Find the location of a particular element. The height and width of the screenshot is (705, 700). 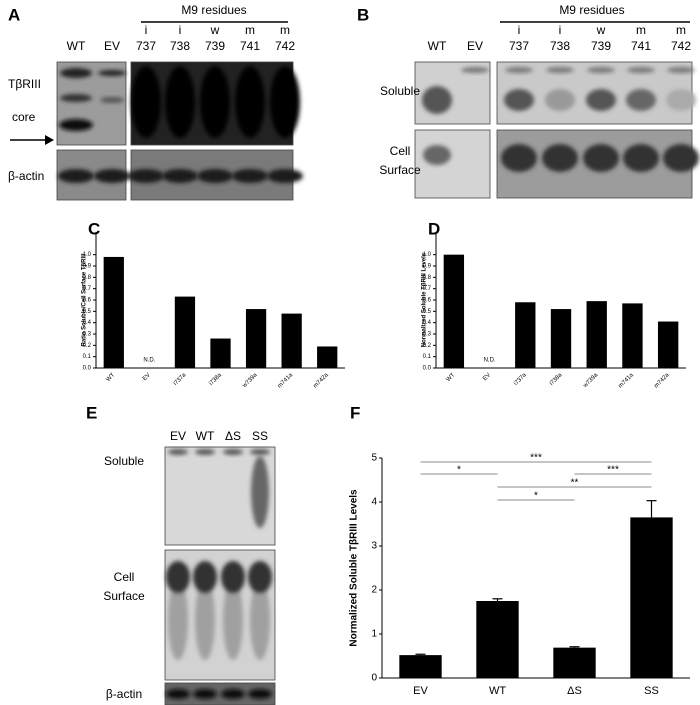

x-tick-label: m742a is located at coordinates (662, 381).